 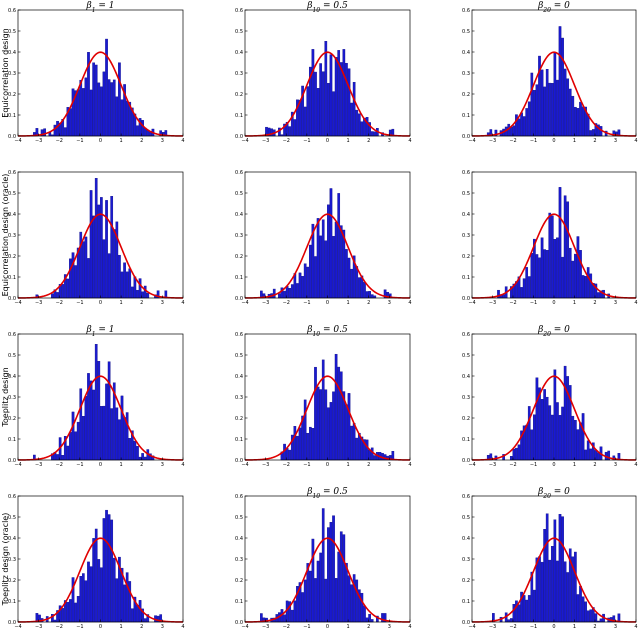 I want to click on row-label-1: Equicorrelation design (oracle), so click(x=5, y=235).